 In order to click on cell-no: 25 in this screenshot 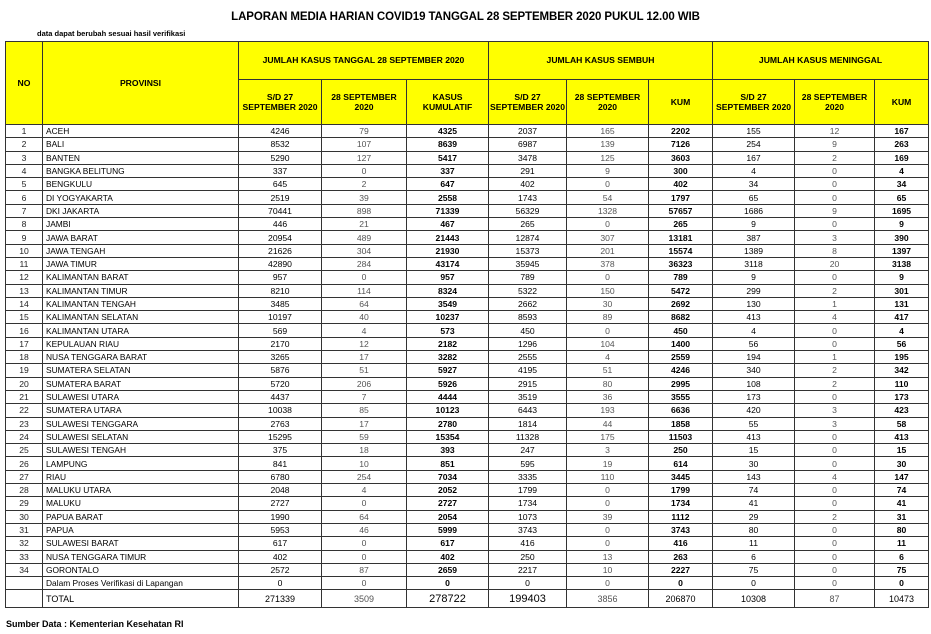, I will do `click(24, 450)`.